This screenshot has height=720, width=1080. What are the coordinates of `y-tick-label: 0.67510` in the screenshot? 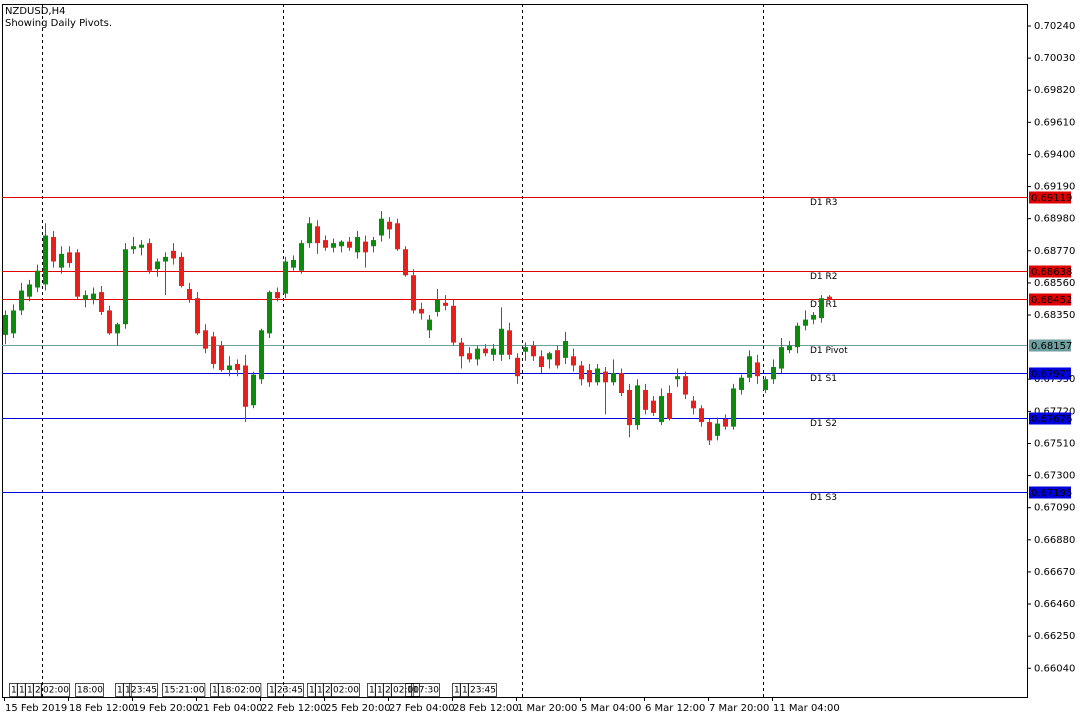 It's located at (1054, 443).